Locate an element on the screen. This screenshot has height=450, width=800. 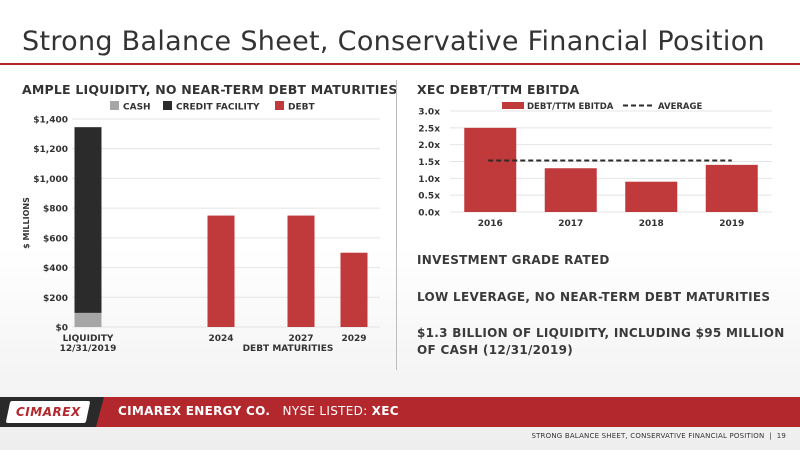
x-tick-label: 12/31/2019 is located at coordinates (88, 349).